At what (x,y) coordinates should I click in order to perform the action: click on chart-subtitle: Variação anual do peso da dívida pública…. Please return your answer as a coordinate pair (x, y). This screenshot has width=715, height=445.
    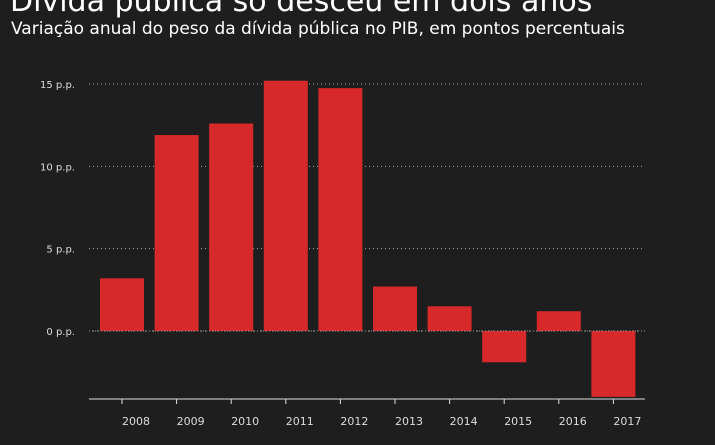
    Looking at the image, I should click on (318, 29).